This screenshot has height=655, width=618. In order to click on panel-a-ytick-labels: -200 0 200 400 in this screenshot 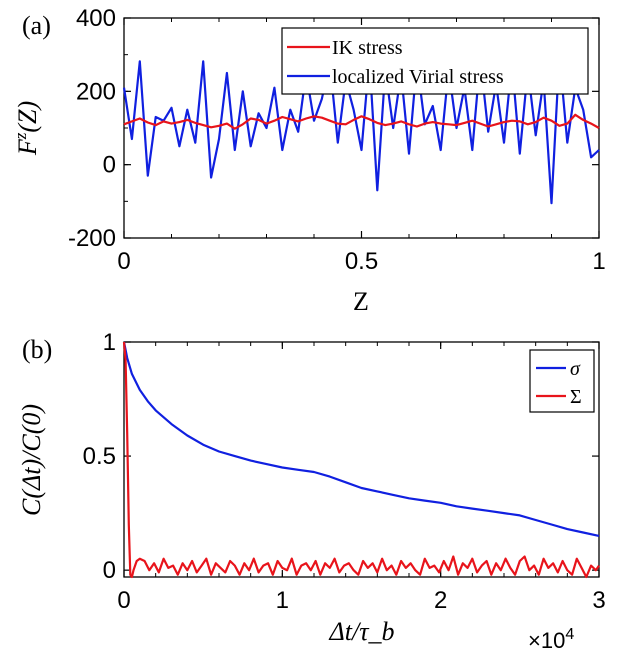, I will do `click(92, 128)`.